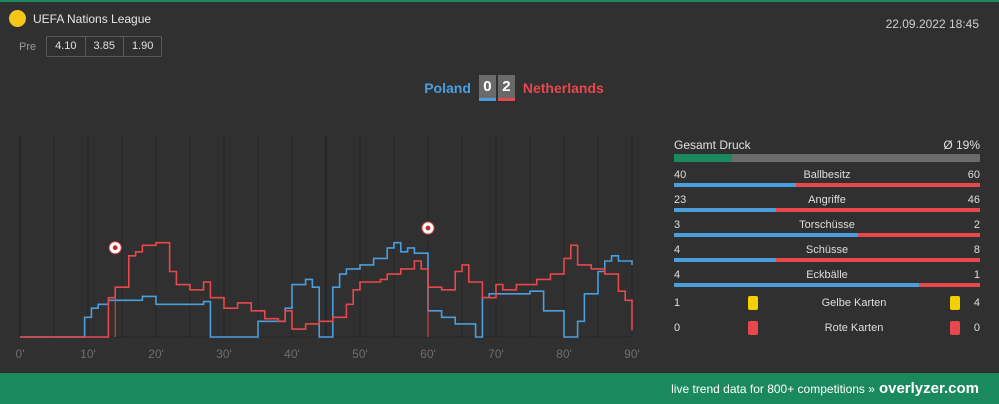 The height and width of the screenshot is (404, 999). Describe the element at coordinates (928, 388) in the screenshot. I see `footer-brand-link: overlyzer.com` at that location.